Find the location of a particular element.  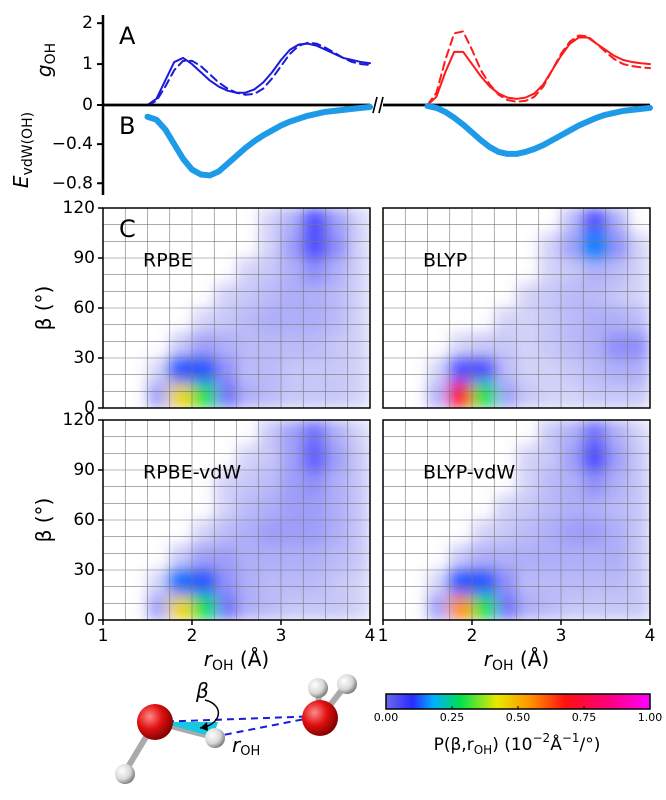

y-axis-label: β (°) is located at coordinates (44, 308).